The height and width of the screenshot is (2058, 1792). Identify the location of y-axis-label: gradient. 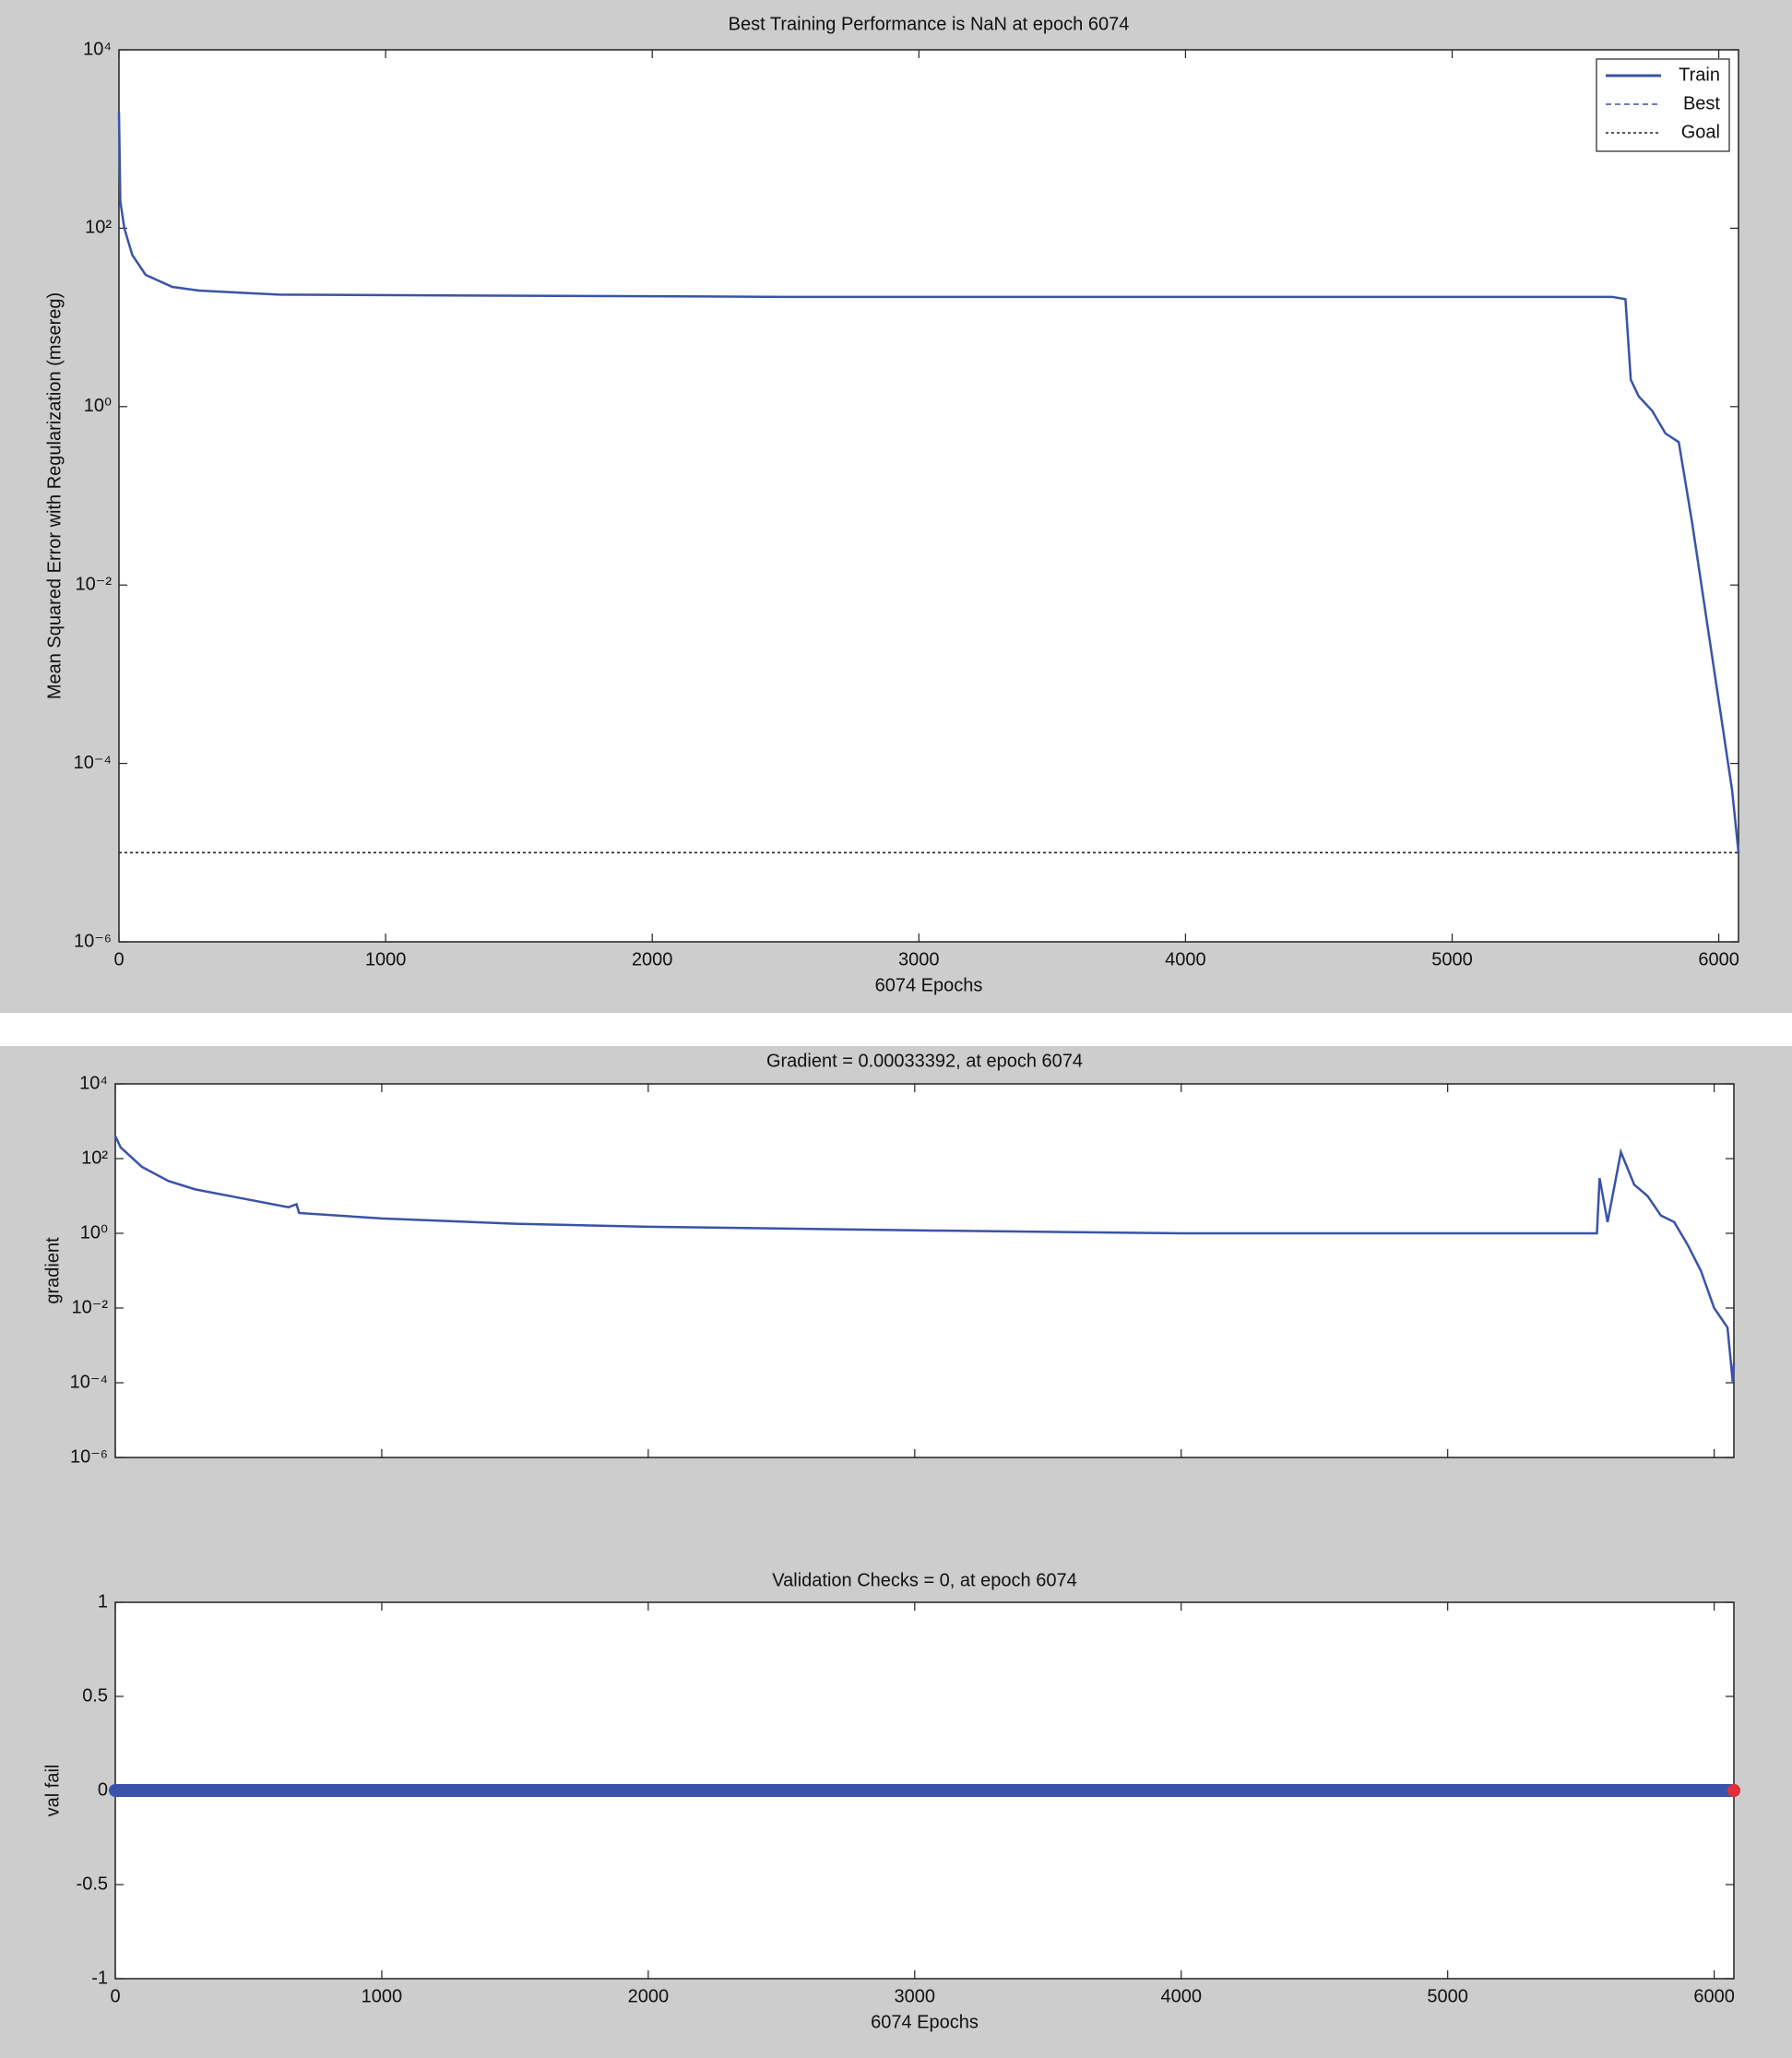
(52, 1270).